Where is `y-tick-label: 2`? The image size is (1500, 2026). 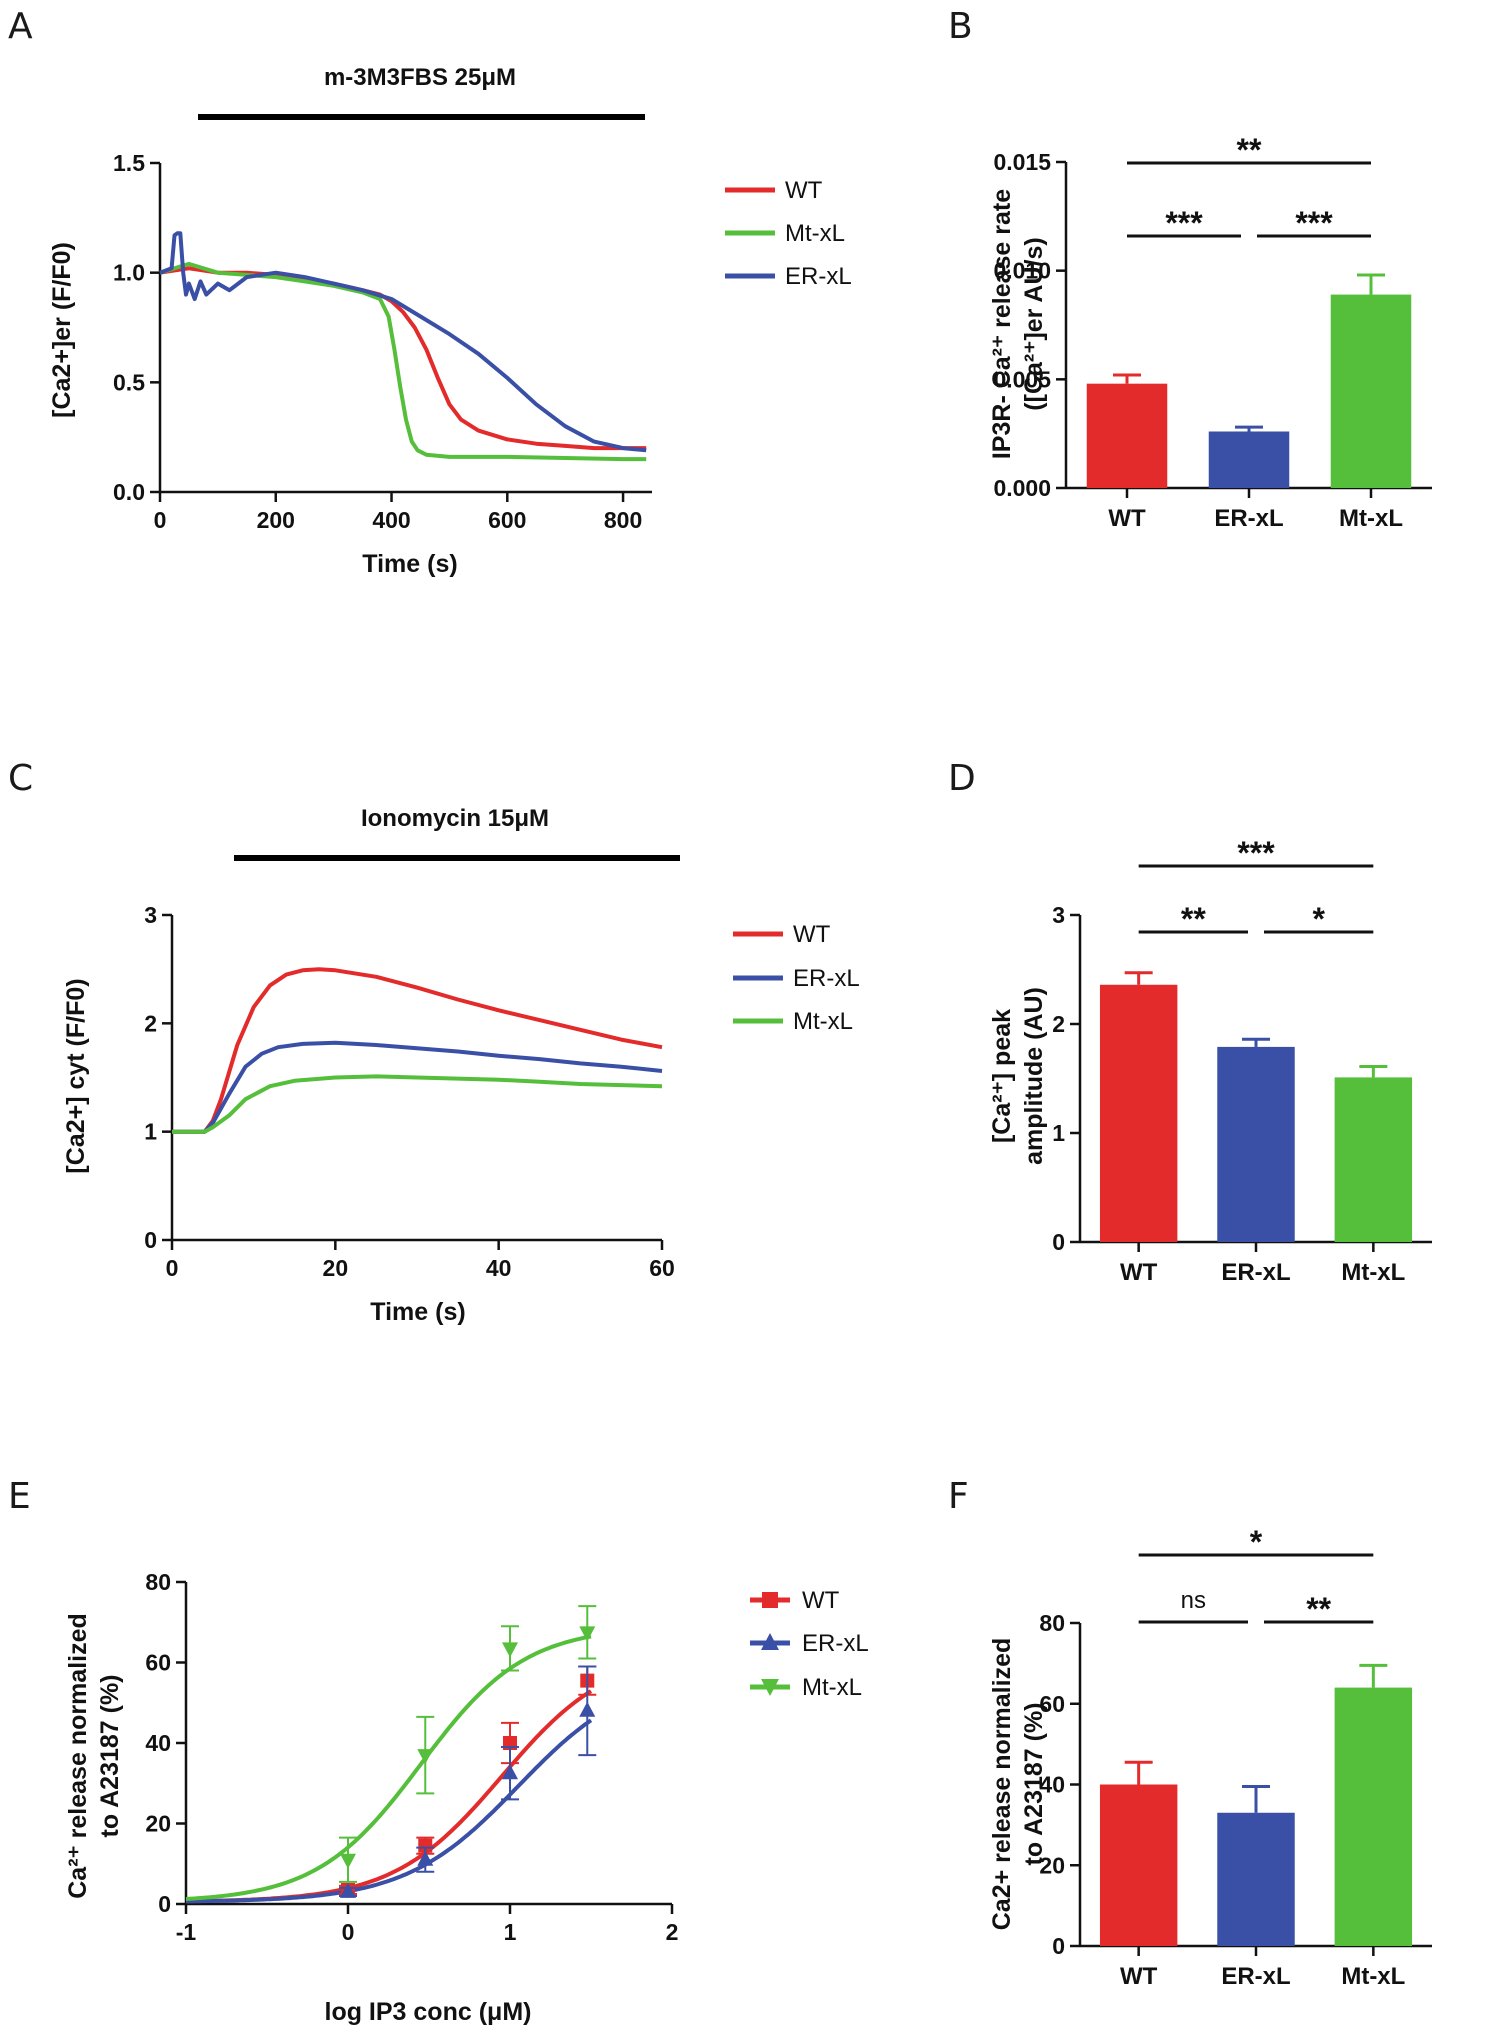 y-tick-label: 2 is located at coordinates (150, 1023).